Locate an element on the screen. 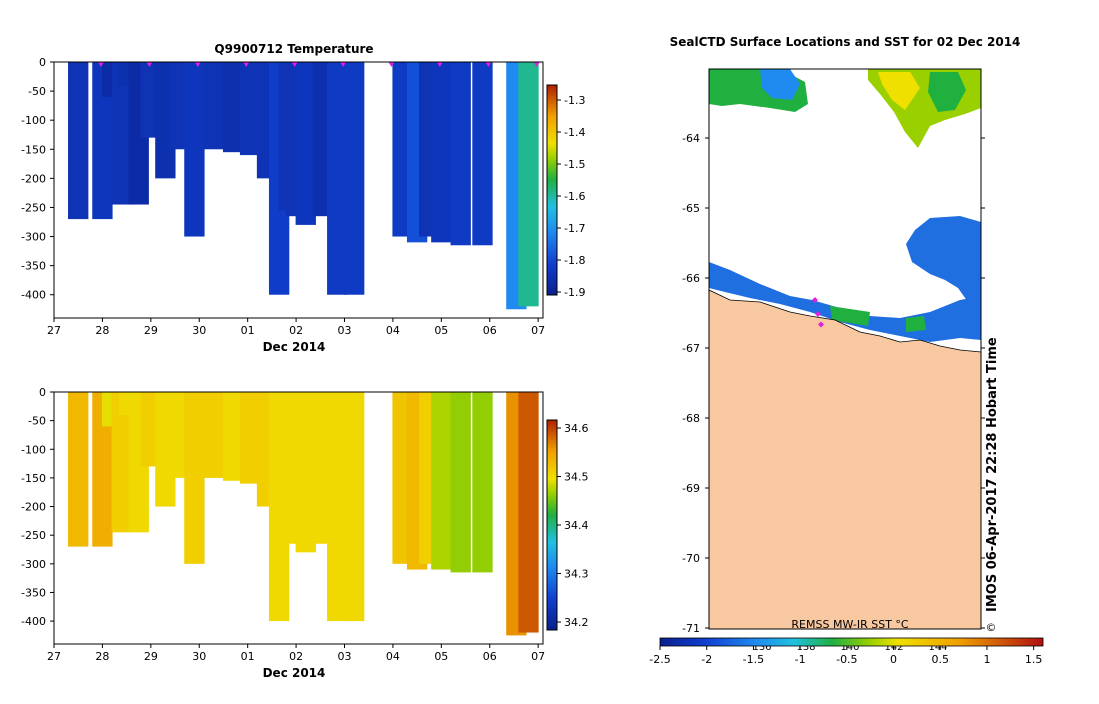 The image size is (1099, 704). temp-x-tick-label-5: 02 is located at coordinates (296, 330).